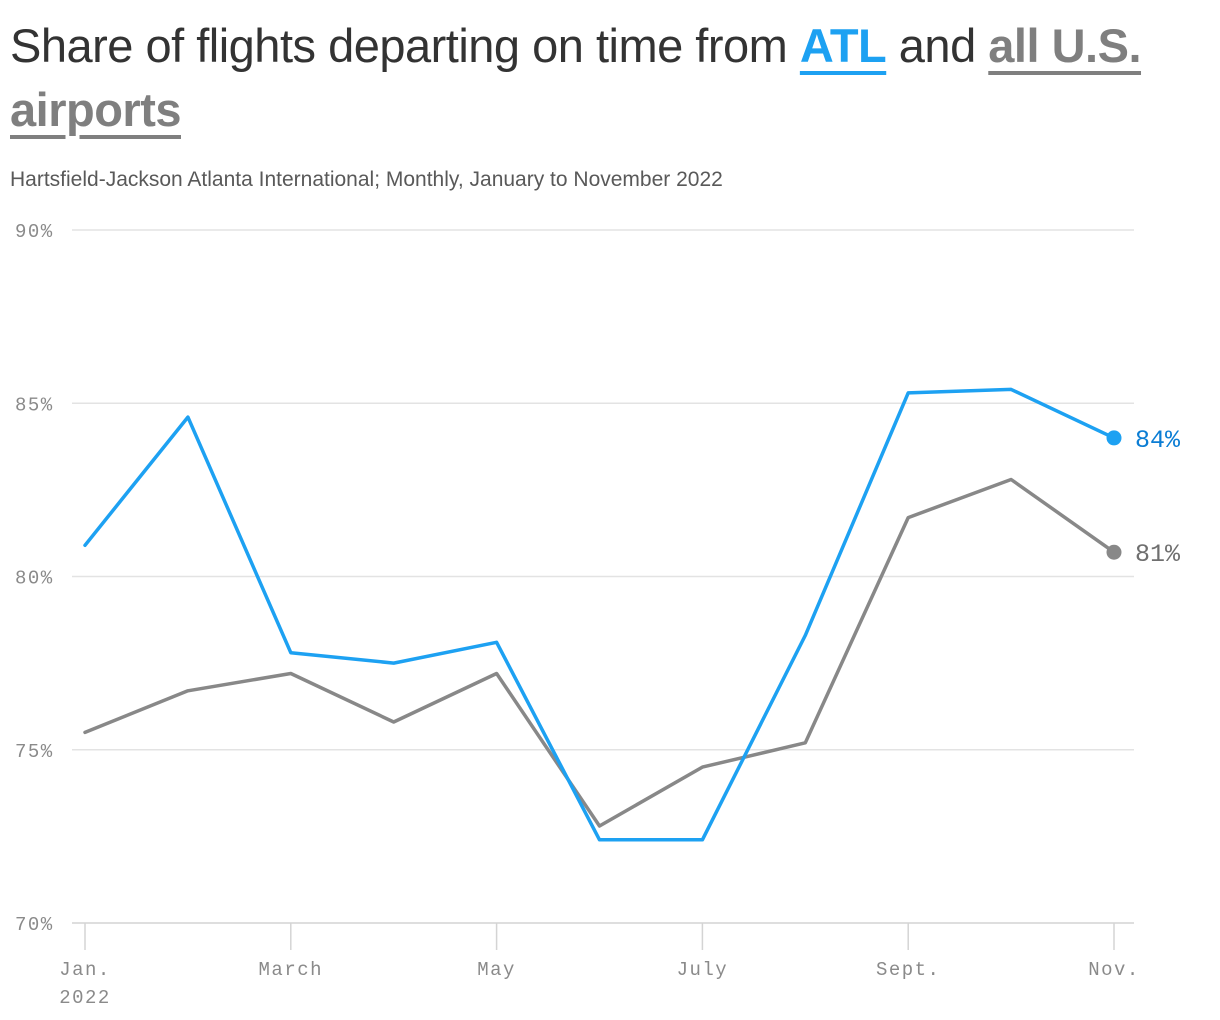 This screenshot has height=1020, width=1220. I want to click on y-tick-label-75: 75%, so click(34, 752).